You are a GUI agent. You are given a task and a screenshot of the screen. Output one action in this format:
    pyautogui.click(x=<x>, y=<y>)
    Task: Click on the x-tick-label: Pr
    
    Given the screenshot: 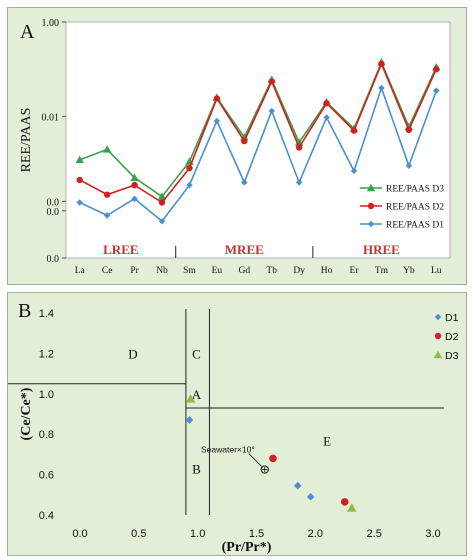 What is the action you would take?
    pyautogui.click(x=134, y=271)
    